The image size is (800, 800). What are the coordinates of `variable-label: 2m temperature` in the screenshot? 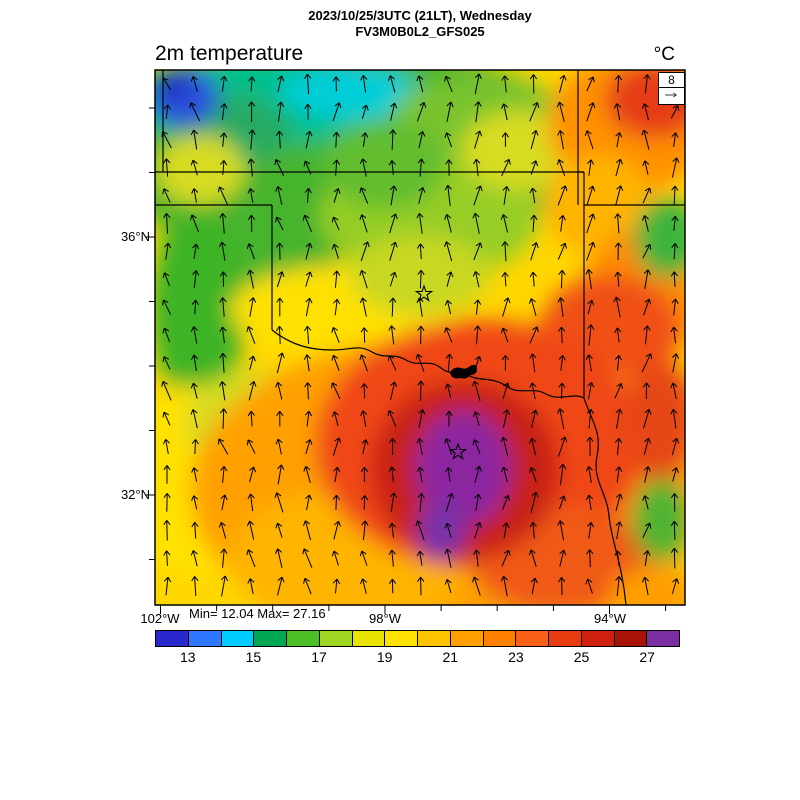 It's located at (229, 53).